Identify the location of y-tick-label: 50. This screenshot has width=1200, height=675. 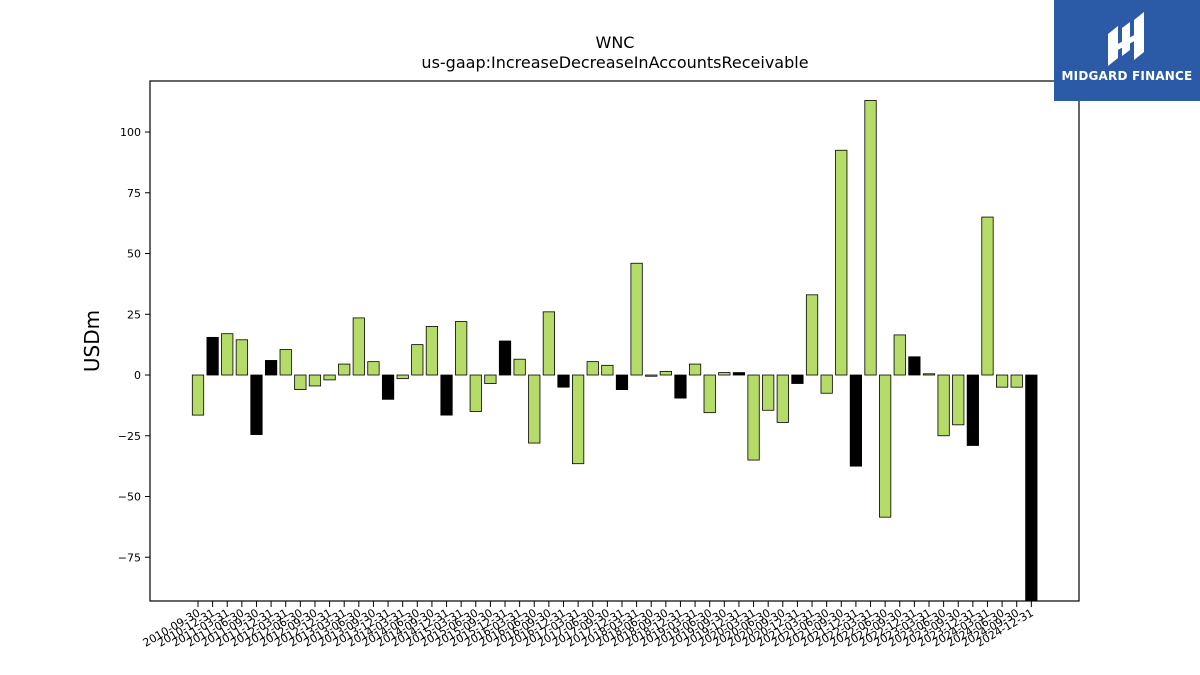
(134, 254).